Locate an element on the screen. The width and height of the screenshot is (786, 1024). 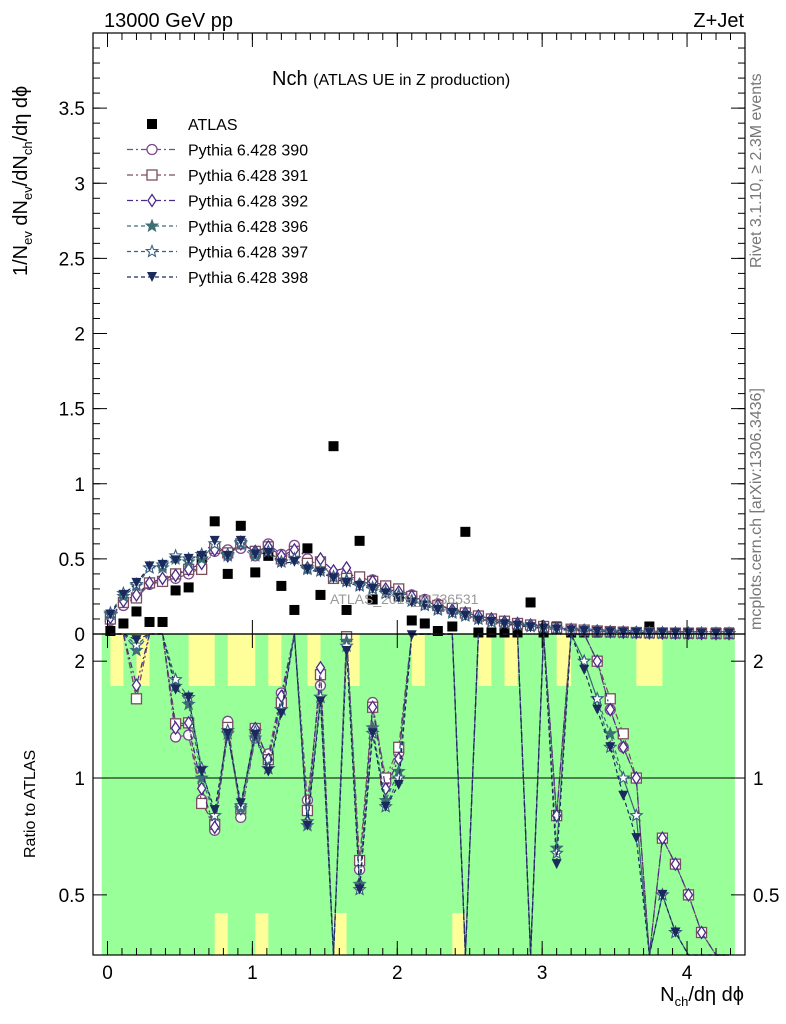
xtick-label-3: 3 is located at coordinates (542, 973).